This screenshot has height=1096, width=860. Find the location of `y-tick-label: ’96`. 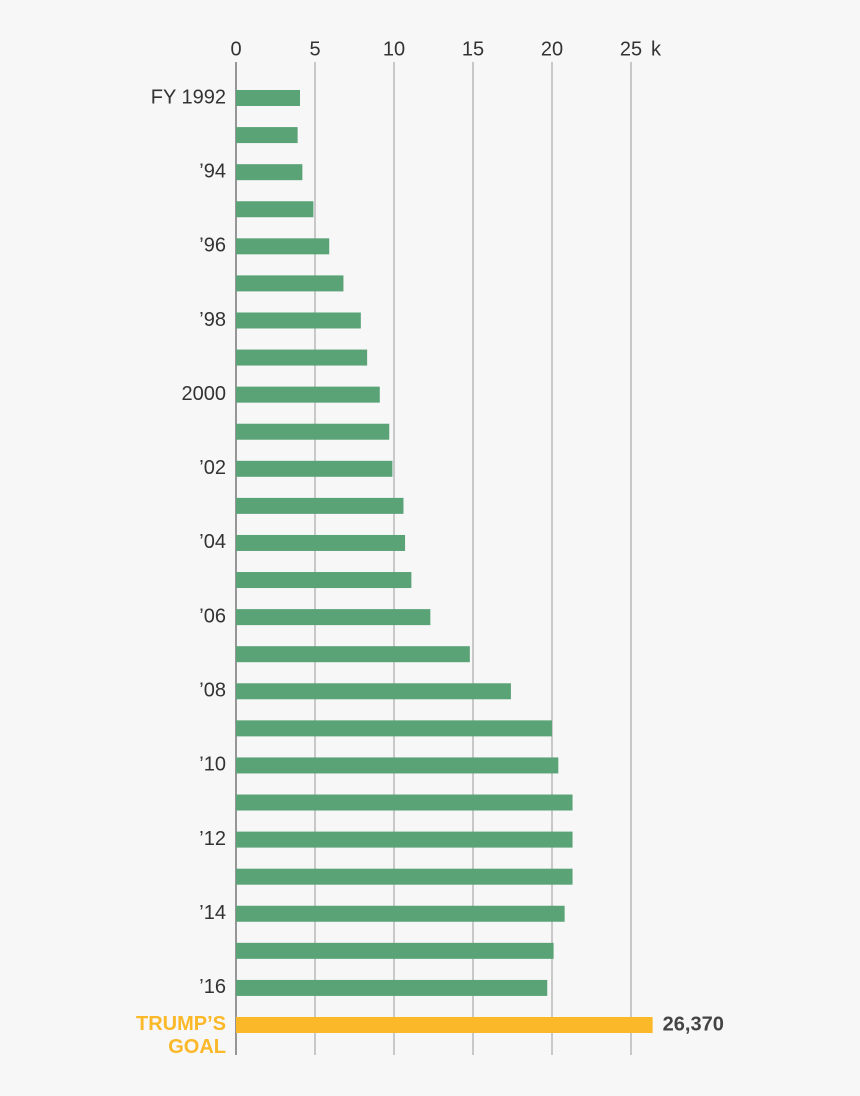

y-tick-label: ’96 is located at coordinates (212, 246).